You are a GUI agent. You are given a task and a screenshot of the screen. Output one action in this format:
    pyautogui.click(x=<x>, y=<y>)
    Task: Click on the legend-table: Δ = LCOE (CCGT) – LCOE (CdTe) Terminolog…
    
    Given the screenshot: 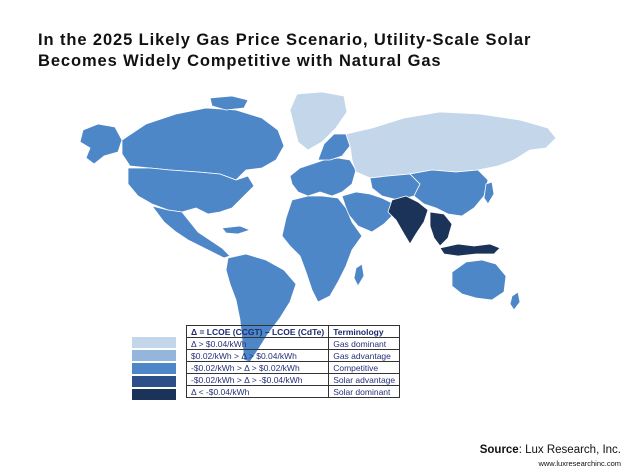 What is the action you would take?
    pyautogui.click(x=293, y=361)
    